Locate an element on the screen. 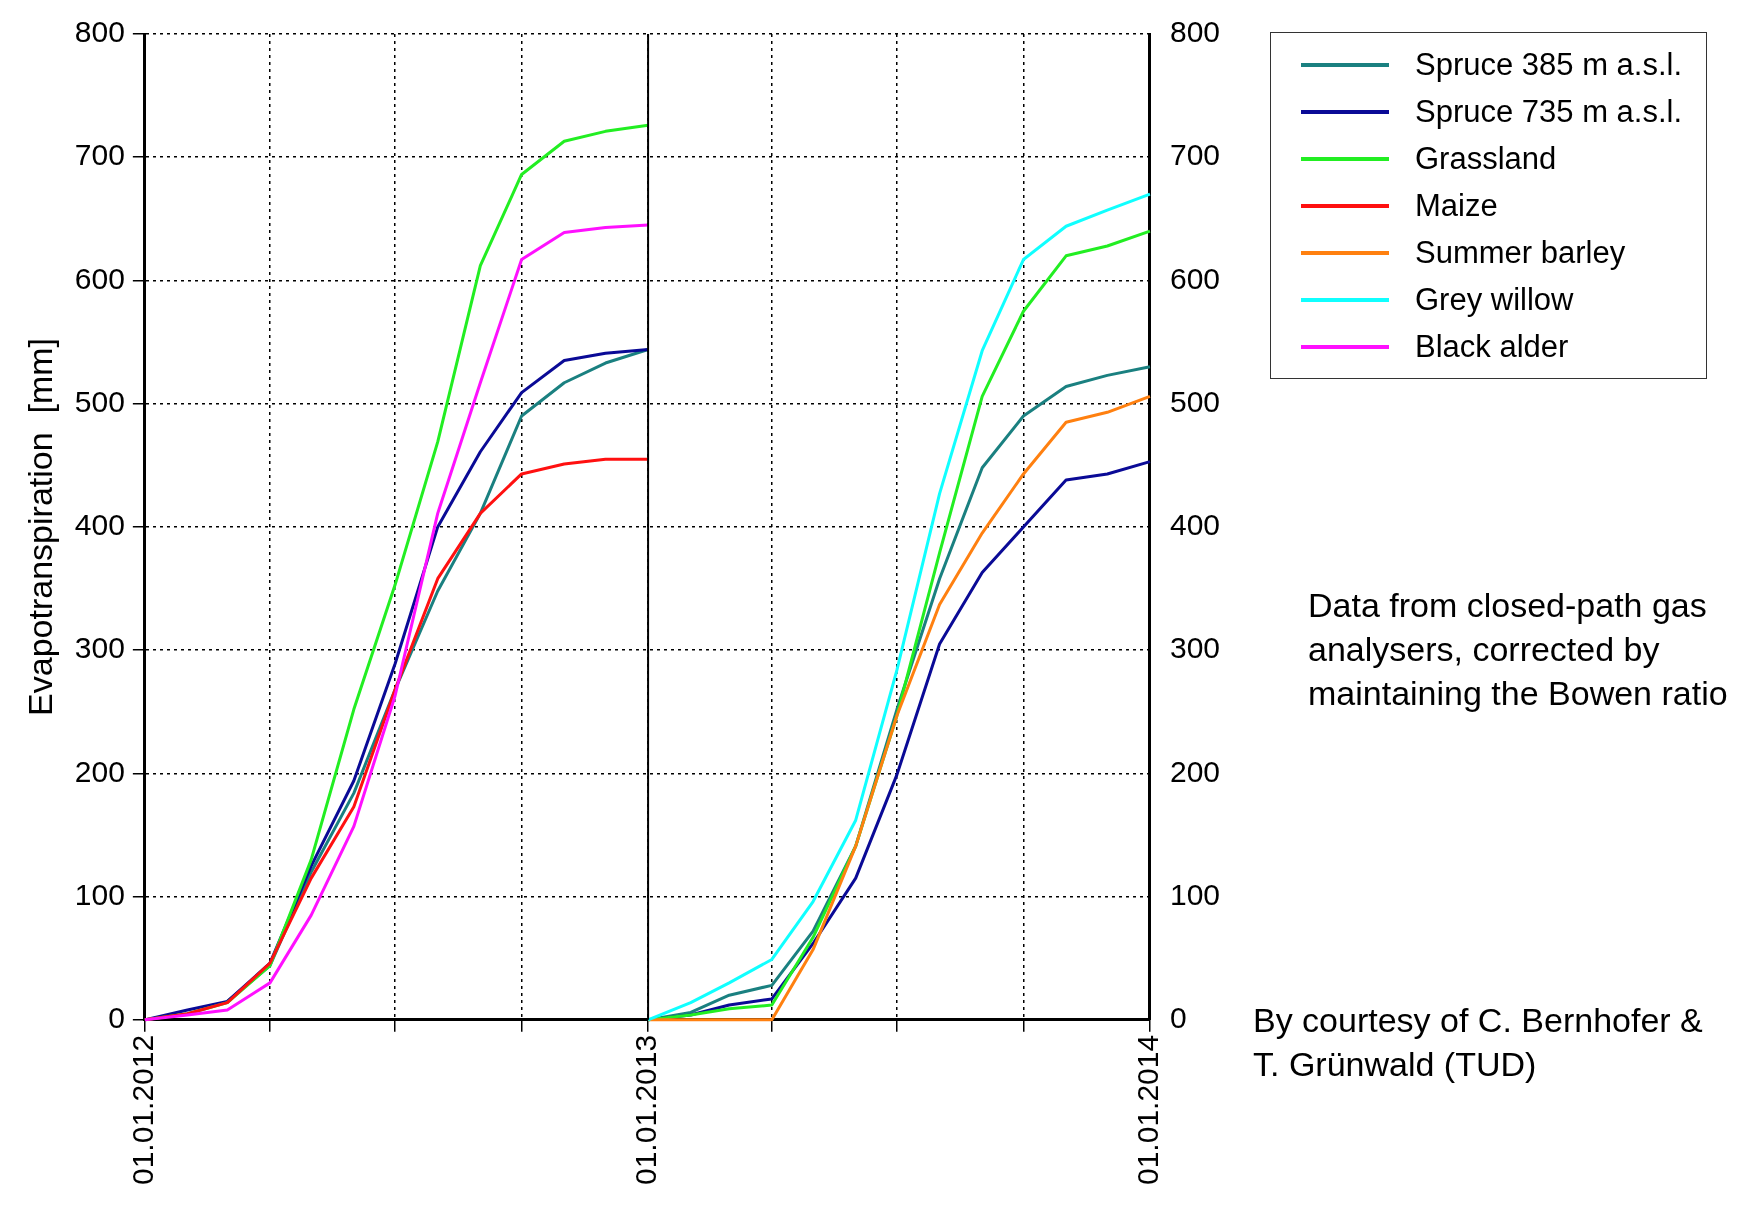 The image size is (1754, 1211). y-tick-label: 100 is located at coordinates (99, 894).